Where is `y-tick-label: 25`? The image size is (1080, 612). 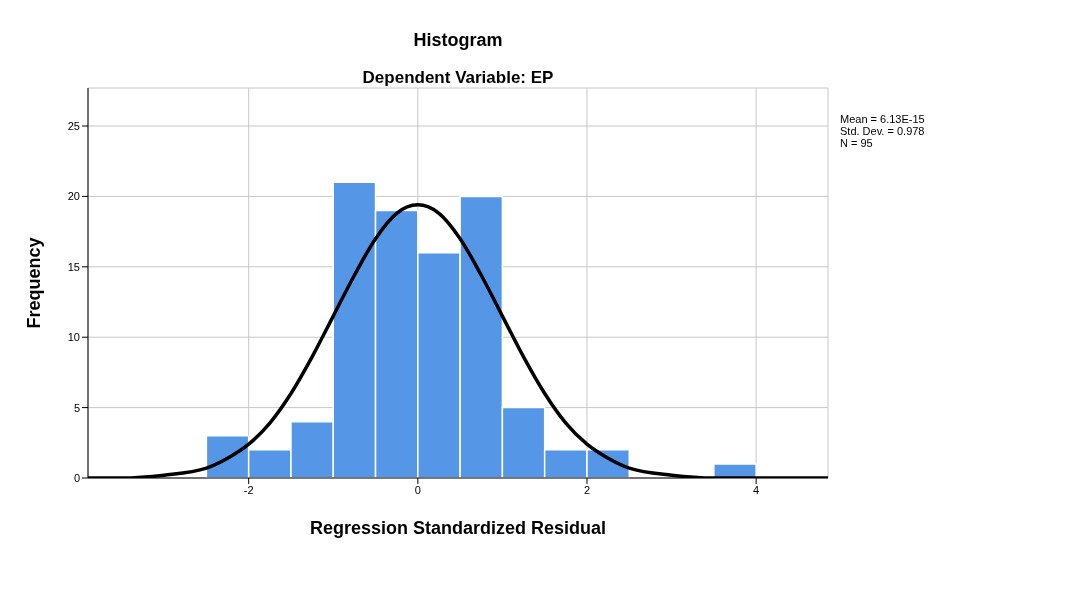 y-tick-label: 25 is located at coordinates (73, 125).